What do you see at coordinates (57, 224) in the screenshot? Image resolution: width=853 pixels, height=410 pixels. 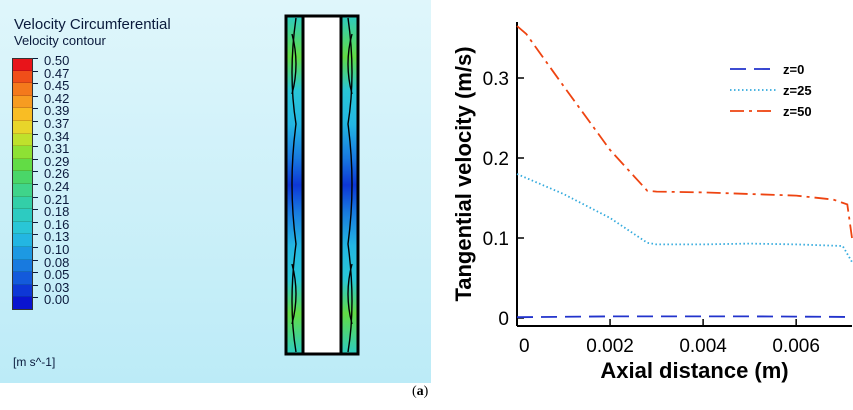 I see `colorbar-level-label: 0.16` at bounding box center [57, 224].